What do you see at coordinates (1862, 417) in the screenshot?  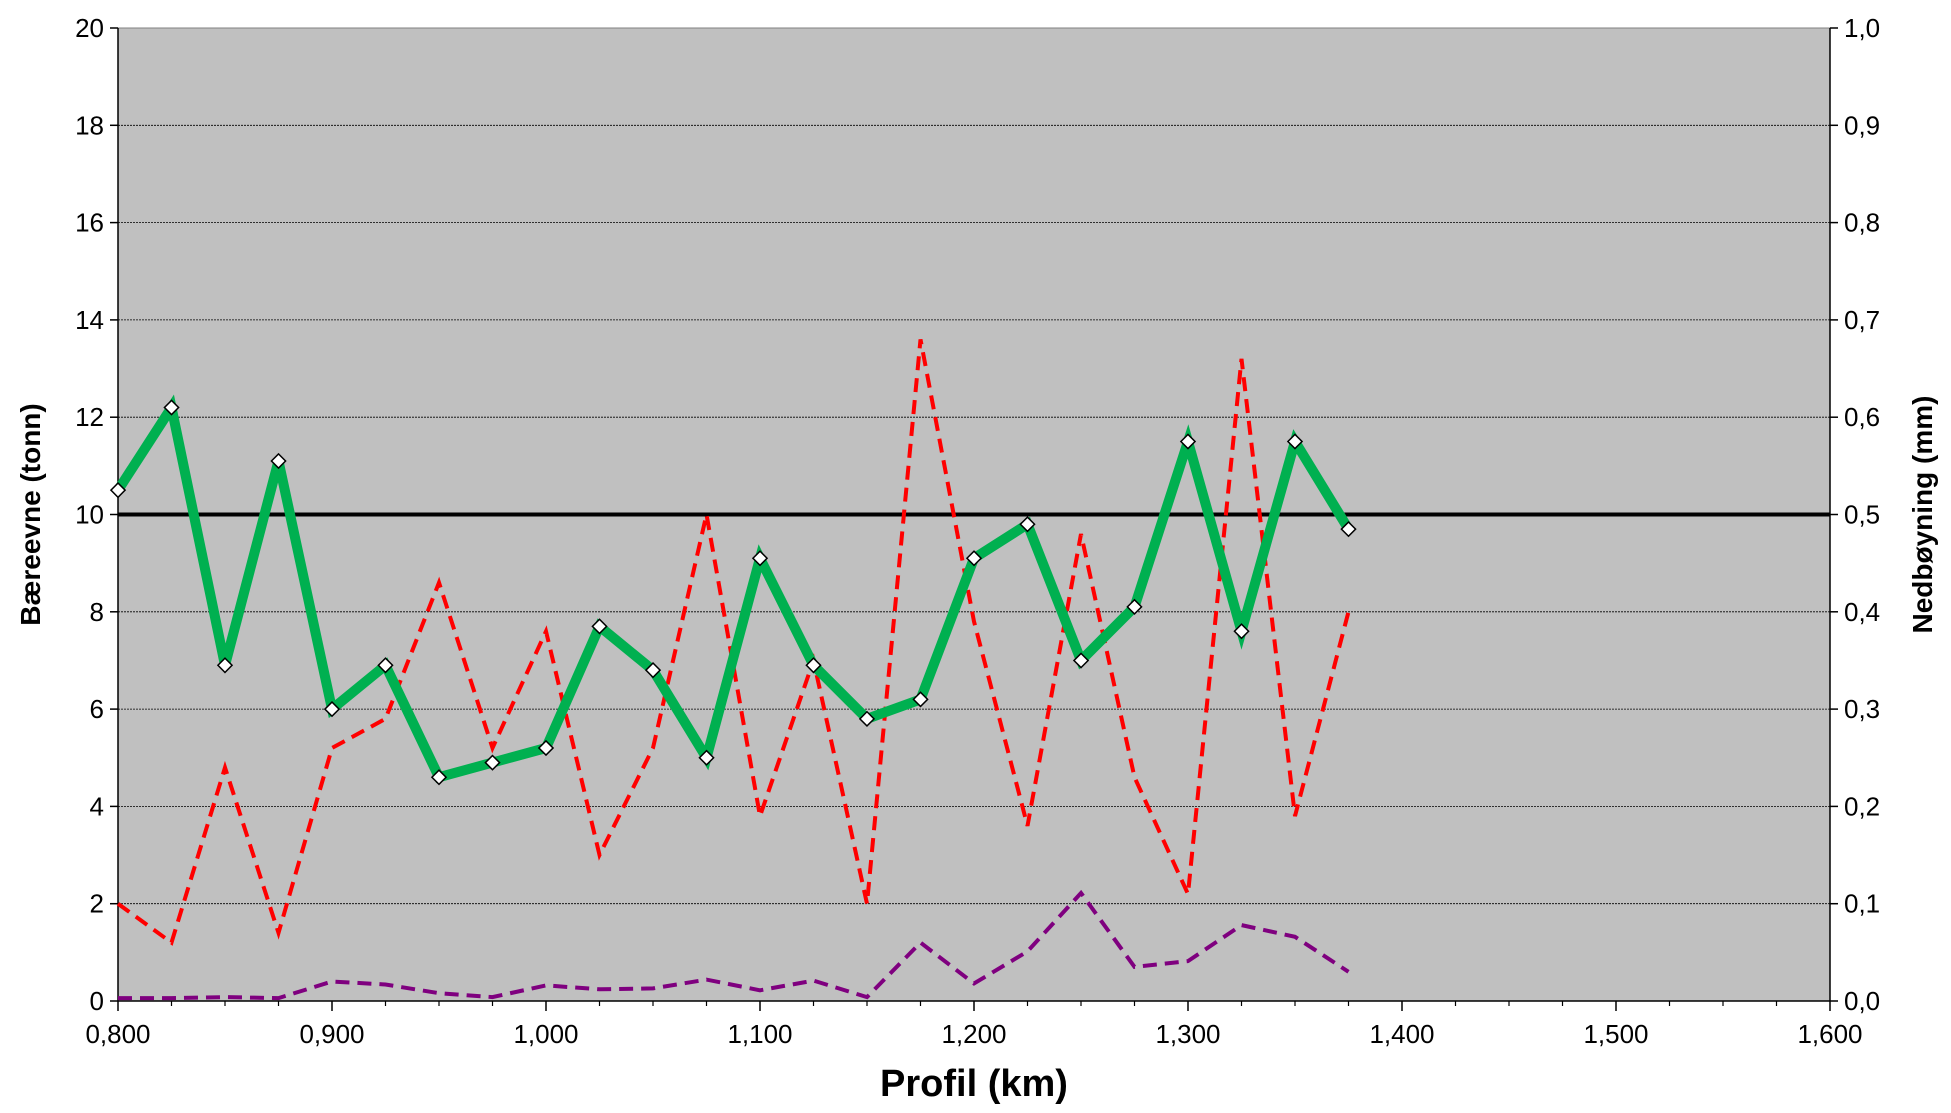 I see `y2-tick-label: 0,6` at bounding box center [1862, 417].